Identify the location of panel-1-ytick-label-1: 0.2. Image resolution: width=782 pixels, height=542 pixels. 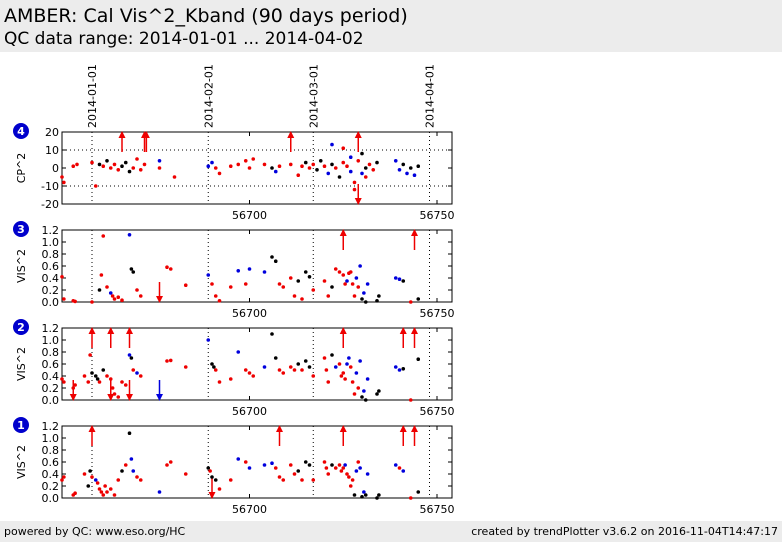
(51, 486).